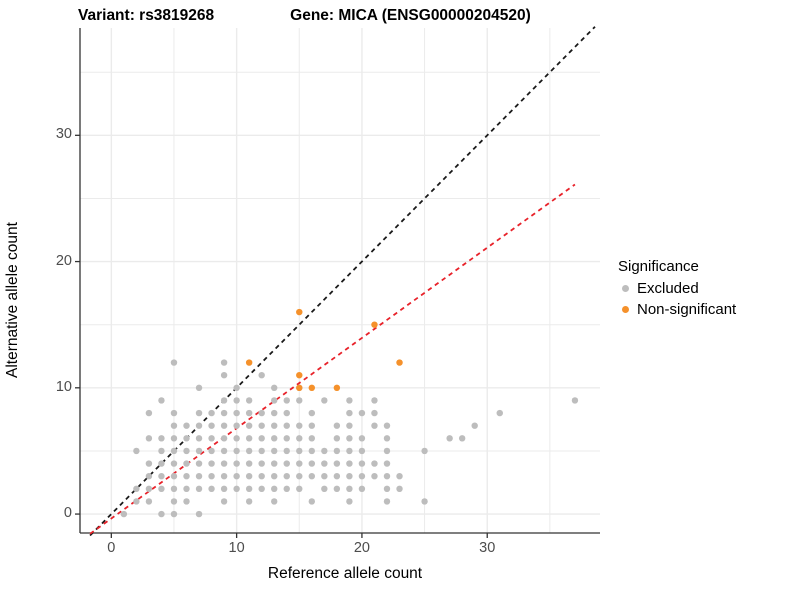 The width and height of the screenshot is (800, 600). Describe the element at coordinates (111, 548) in the screenshot. I see `x-tick-0: 0` at that location.